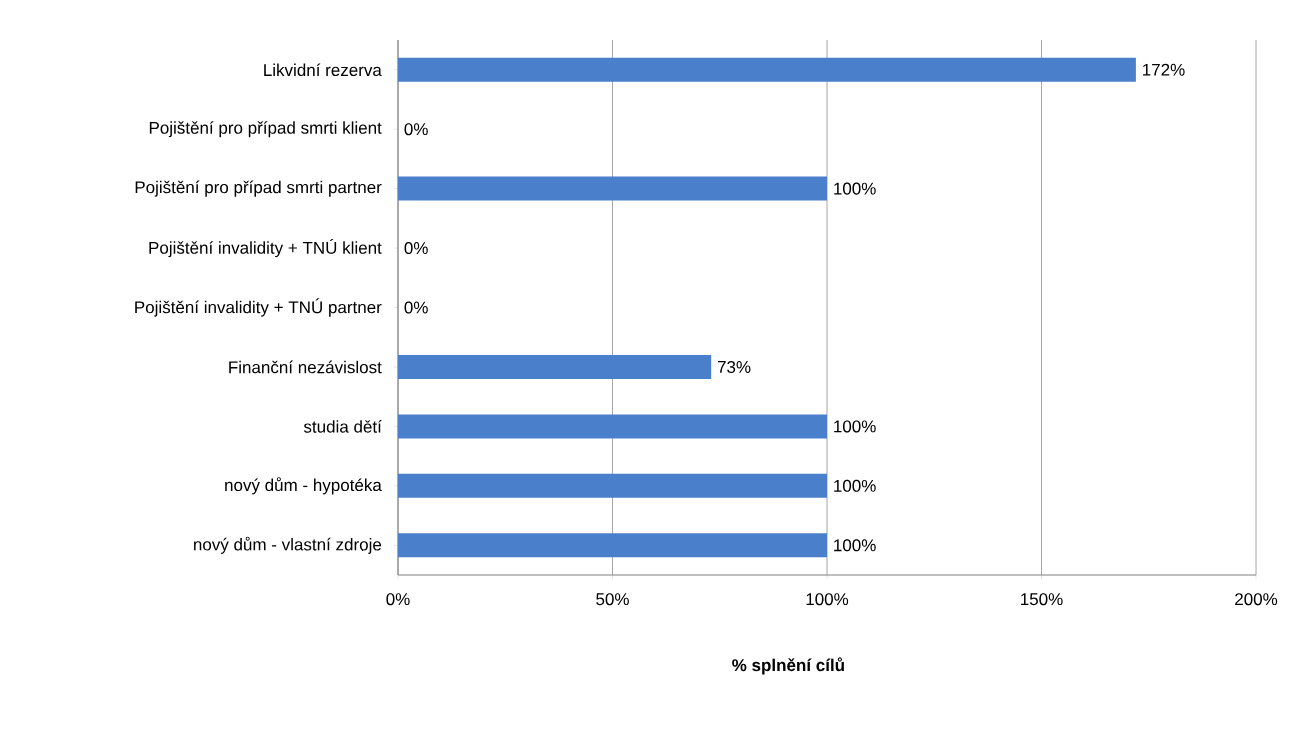  What do you see at coordinates (342, 426) in the screenshot?
I see `y-tick-label: studia dětí` at bounding box center [342, 426].